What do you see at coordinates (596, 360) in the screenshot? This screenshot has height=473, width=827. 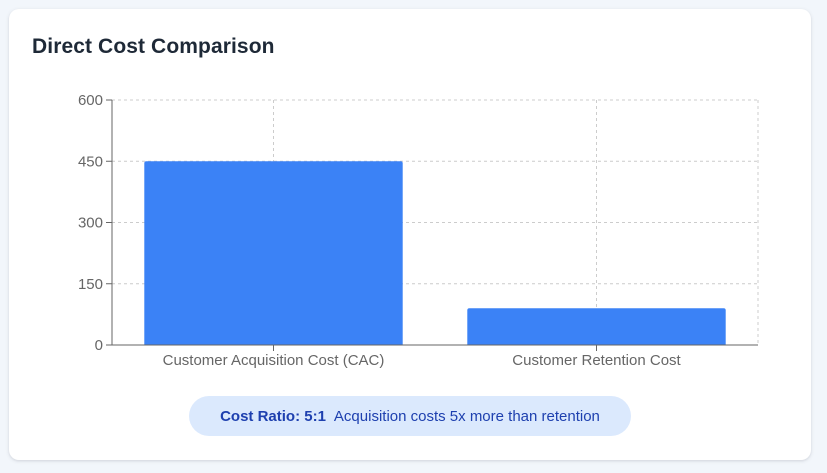 I see `x-tick-label: Customer Retention Cost` at bounding box center [596, 360].